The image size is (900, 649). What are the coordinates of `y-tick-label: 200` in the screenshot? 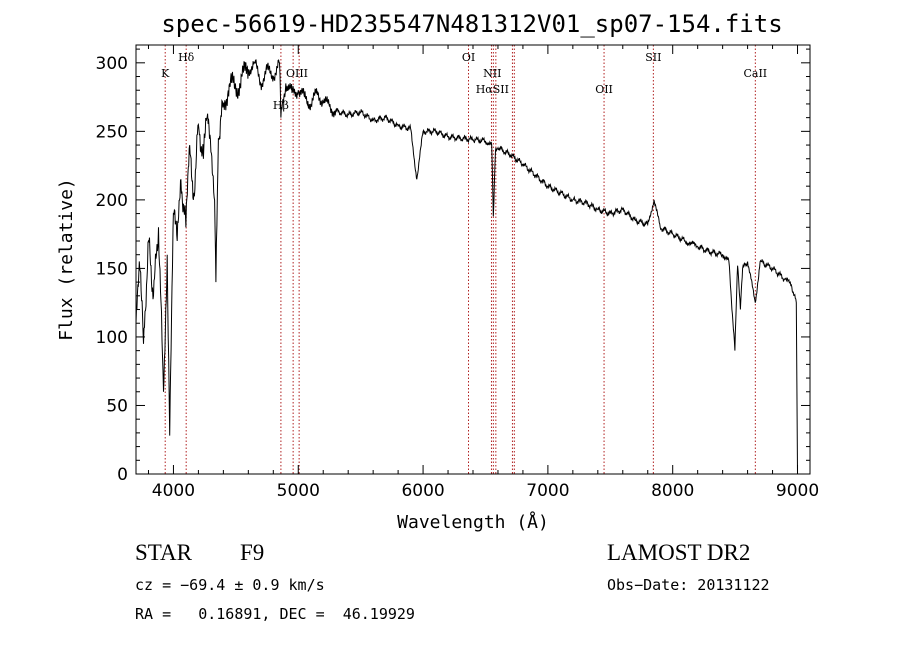 It's located at (112, 201).